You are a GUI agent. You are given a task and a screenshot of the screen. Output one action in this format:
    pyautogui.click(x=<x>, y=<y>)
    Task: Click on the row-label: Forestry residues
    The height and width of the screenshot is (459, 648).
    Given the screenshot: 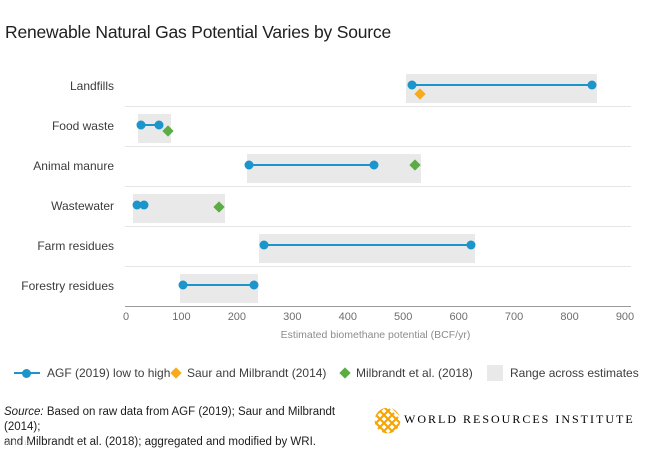 What is the action you would take?
    pyautogui.click(x=67, y=286)
    